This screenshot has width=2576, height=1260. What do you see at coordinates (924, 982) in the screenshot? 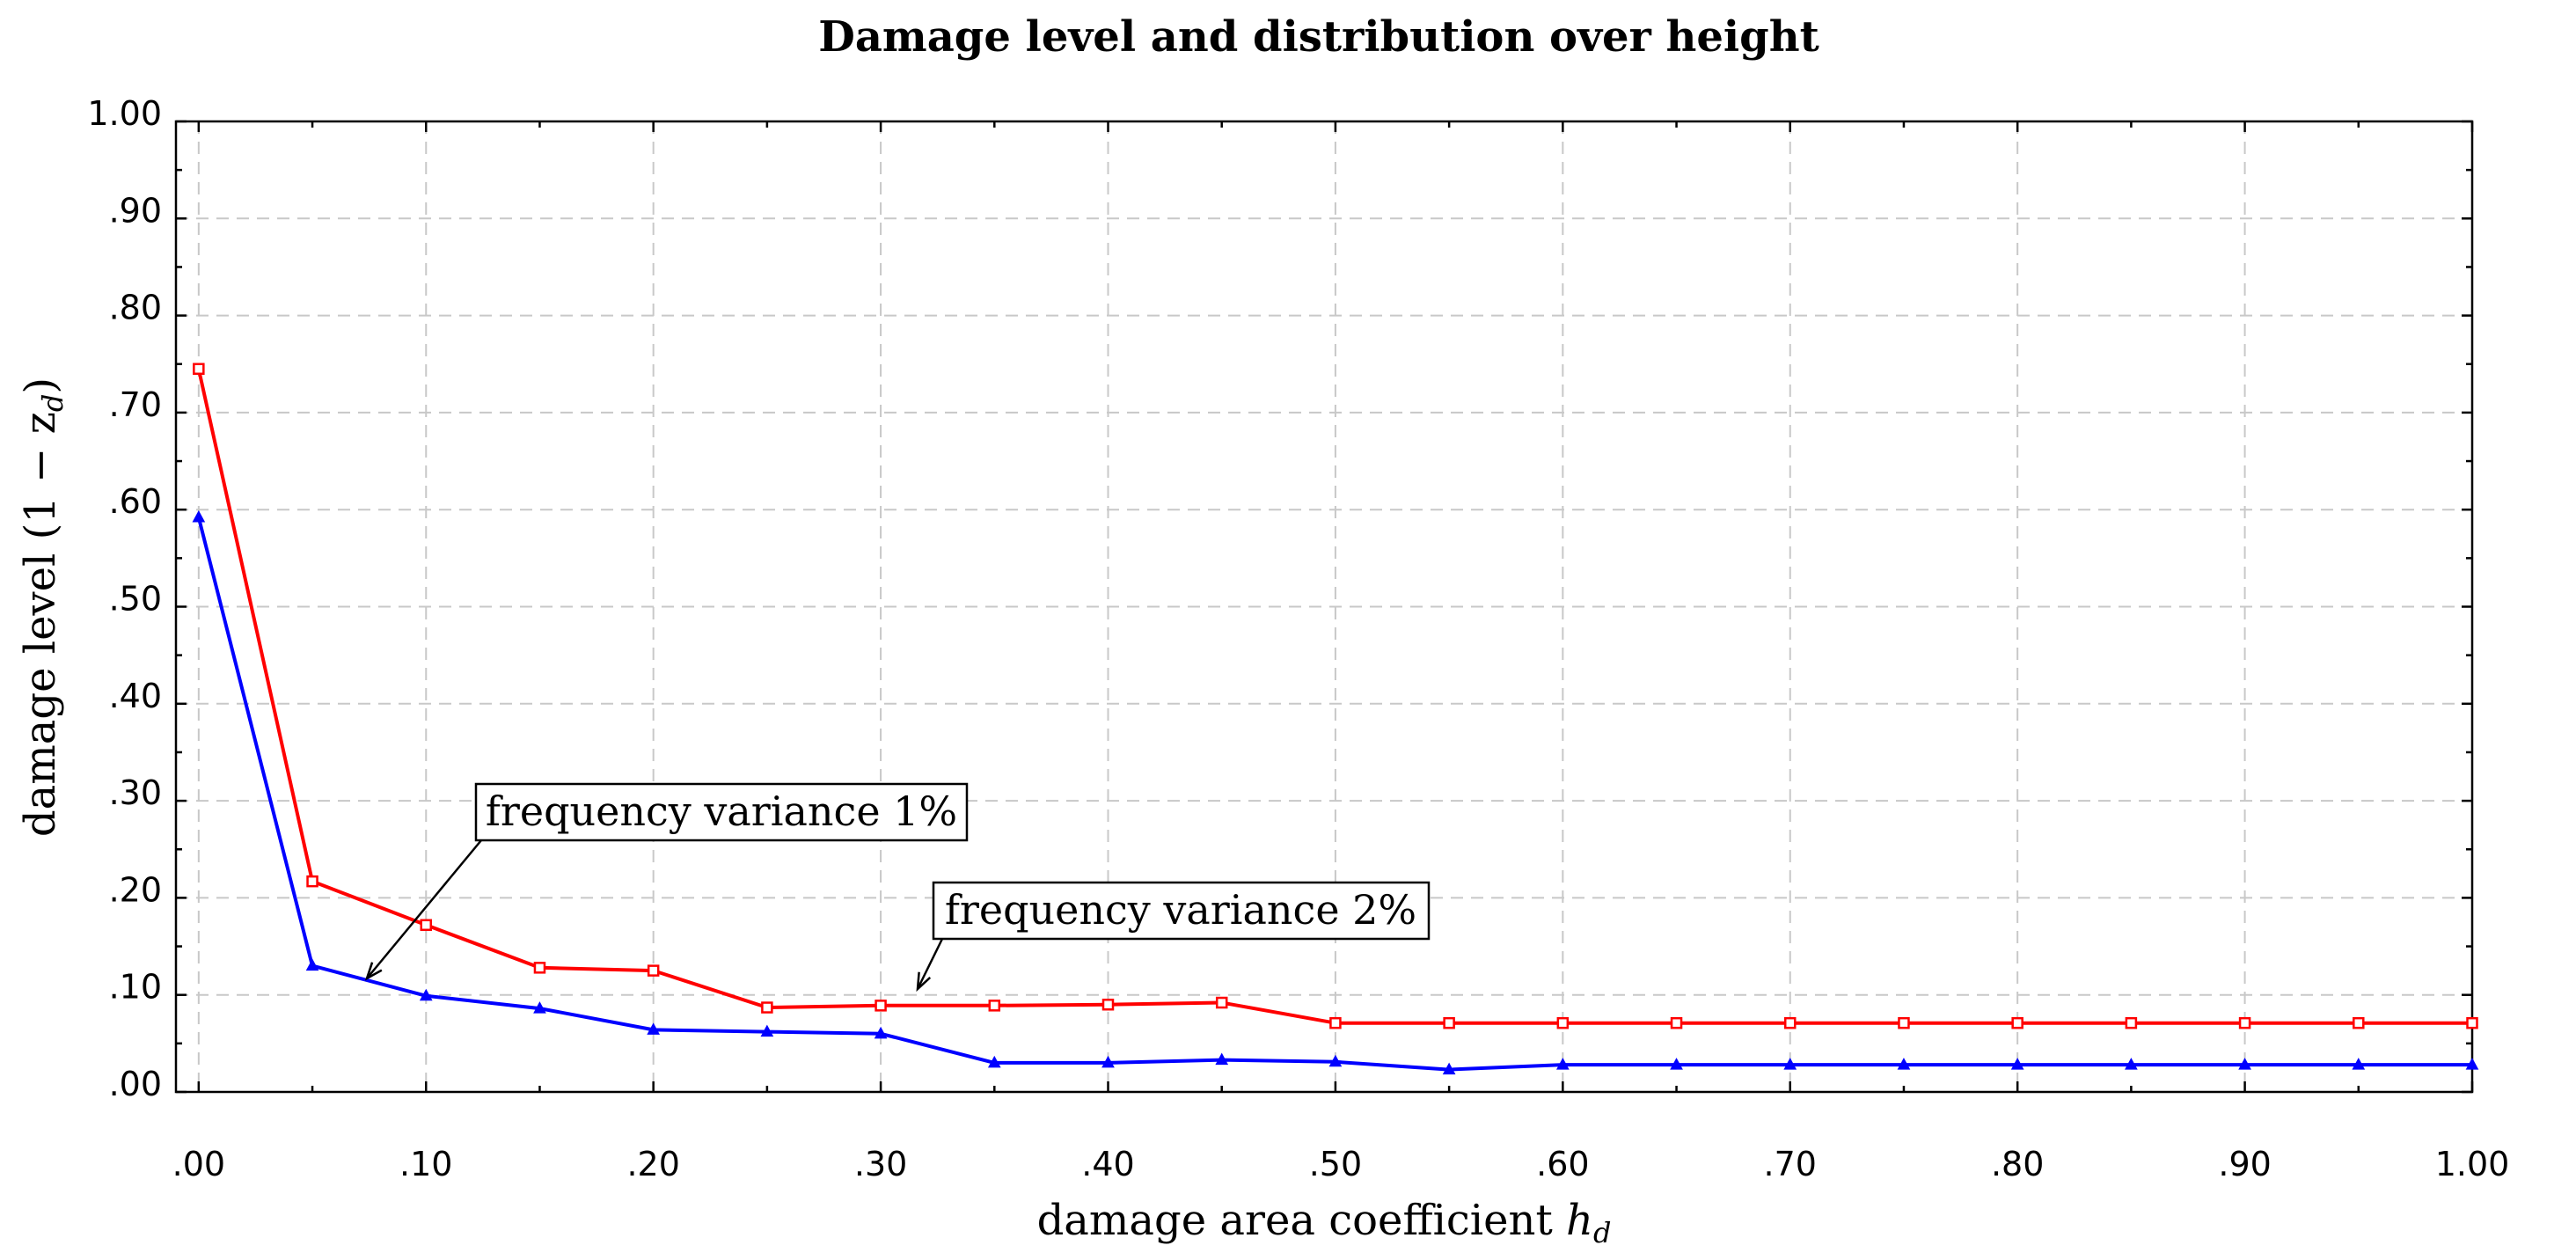
I see `annotation-variance-2pct-arrowhead` at bounding box center [924, 982].